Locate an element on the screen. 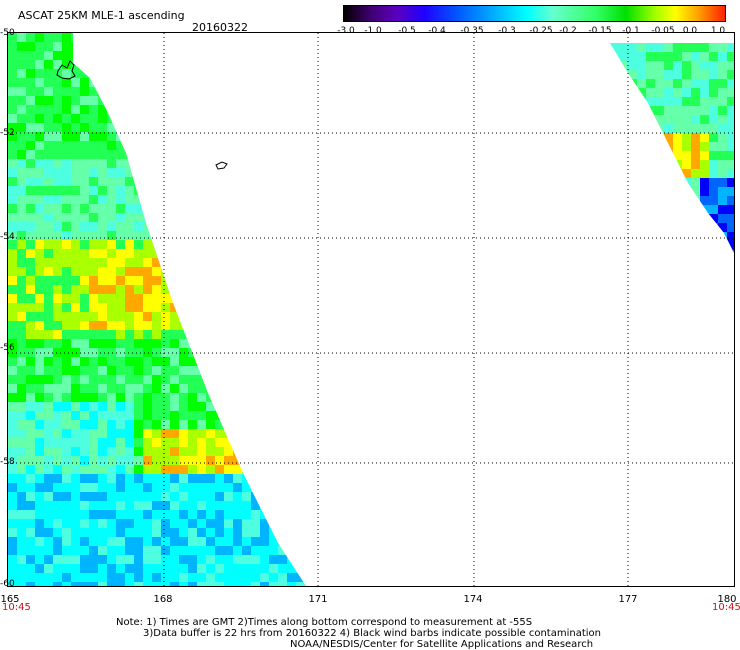 The width and height of the screenshot is (740, 650). lat-label: -60 is located at coordinates (7, 584).